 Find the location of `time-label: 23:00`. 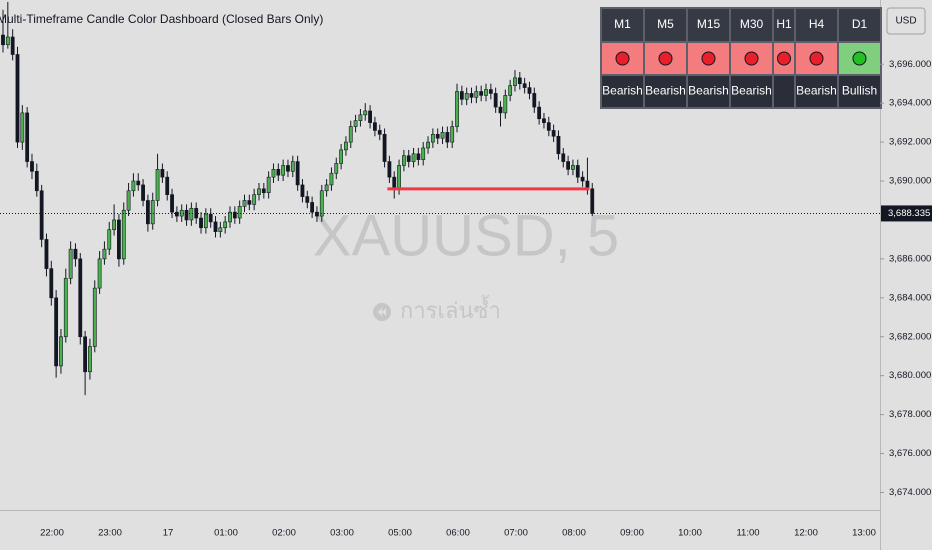

time-label: 23:00 is located at coordinates (110, 533).